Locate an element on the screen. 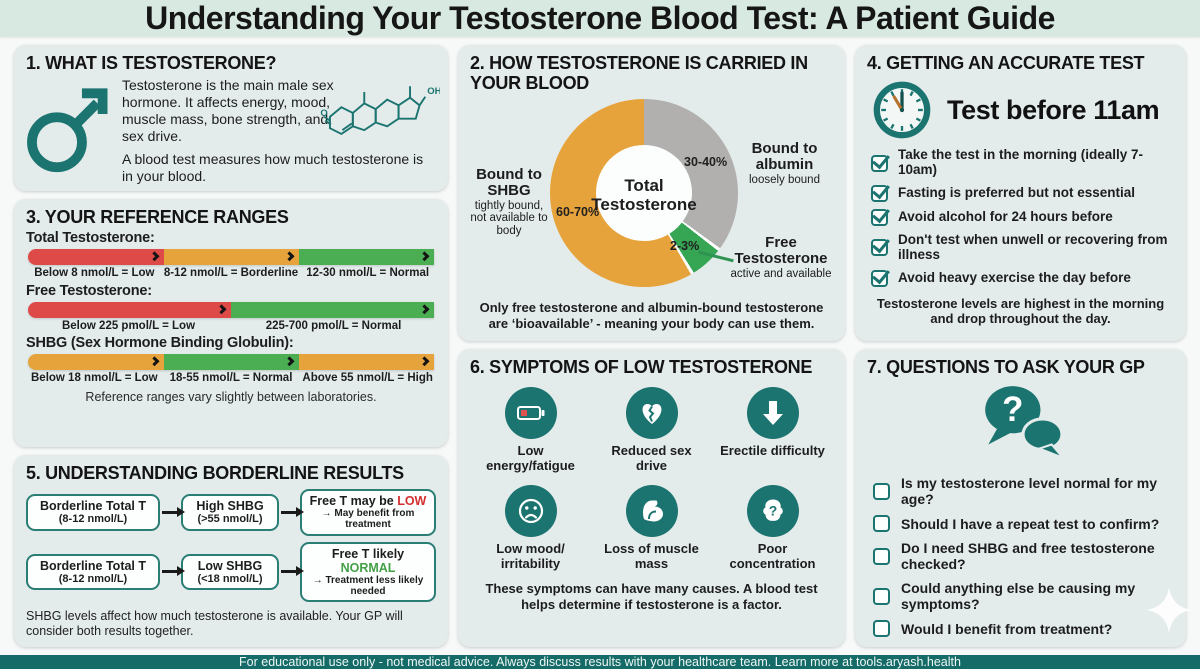  test-before-11am-label: Test before 11am is located at coordinates (1053, 109).